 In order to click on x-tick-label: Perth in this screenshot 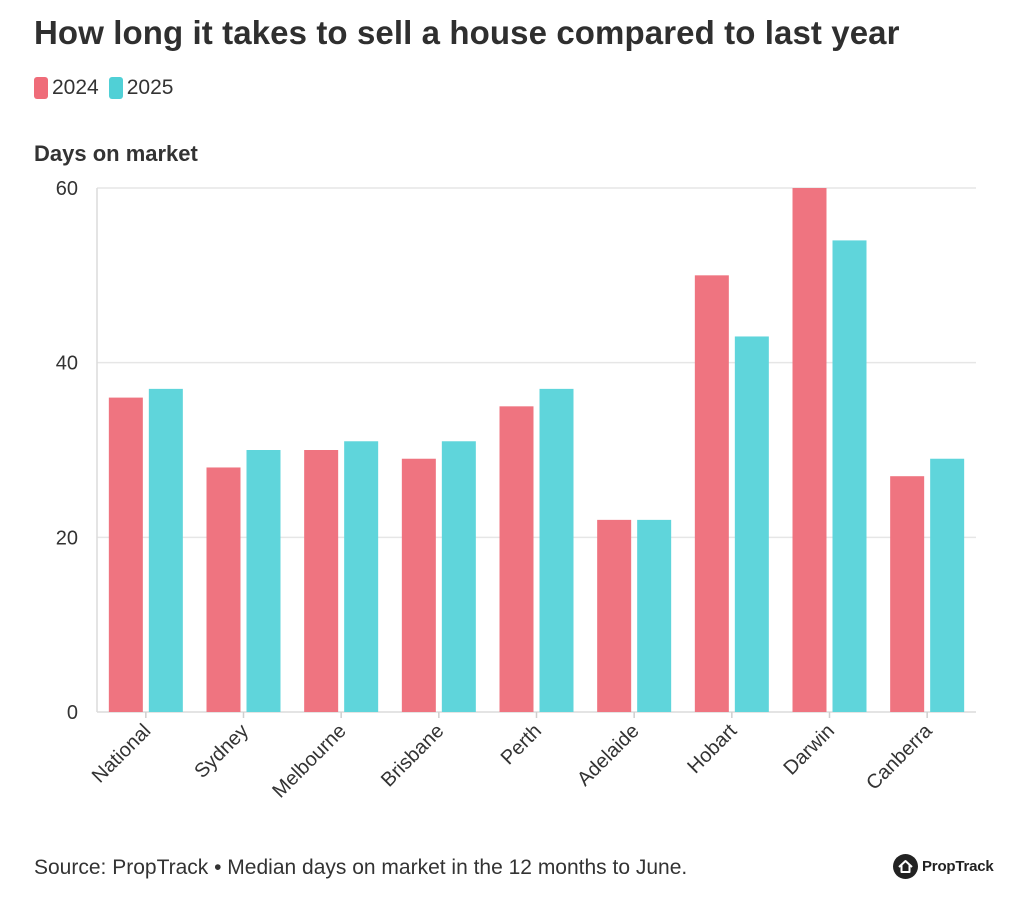, I will do `click(521, 744)`.